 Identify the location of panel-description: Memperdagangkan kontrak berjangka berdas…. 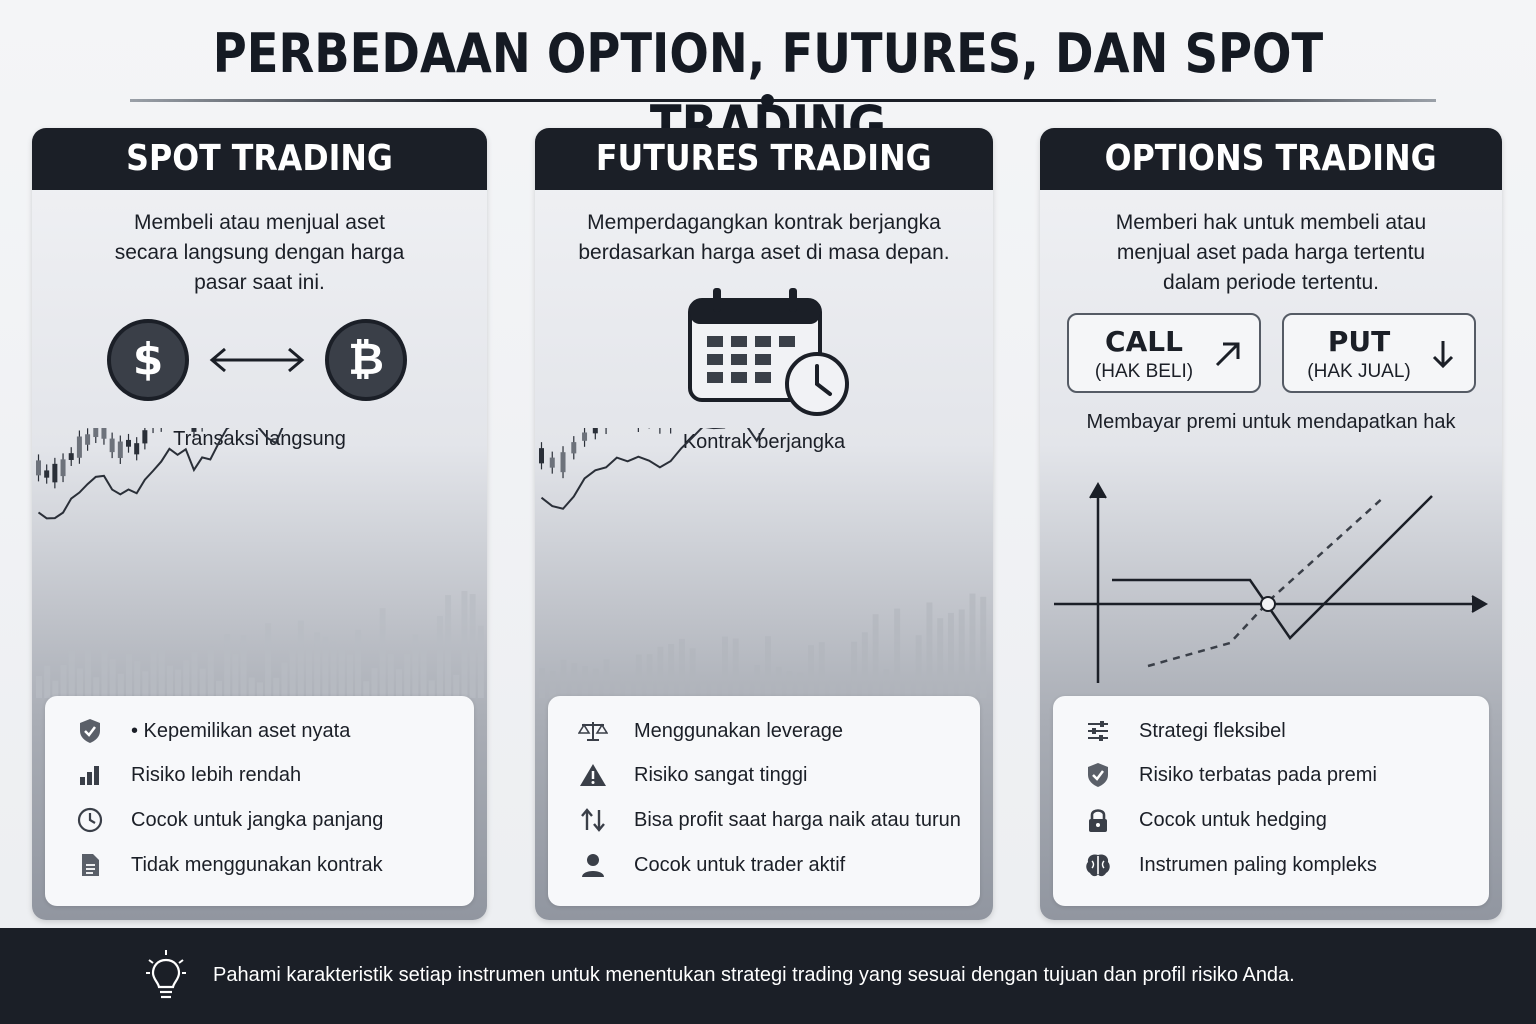
(764, 237).